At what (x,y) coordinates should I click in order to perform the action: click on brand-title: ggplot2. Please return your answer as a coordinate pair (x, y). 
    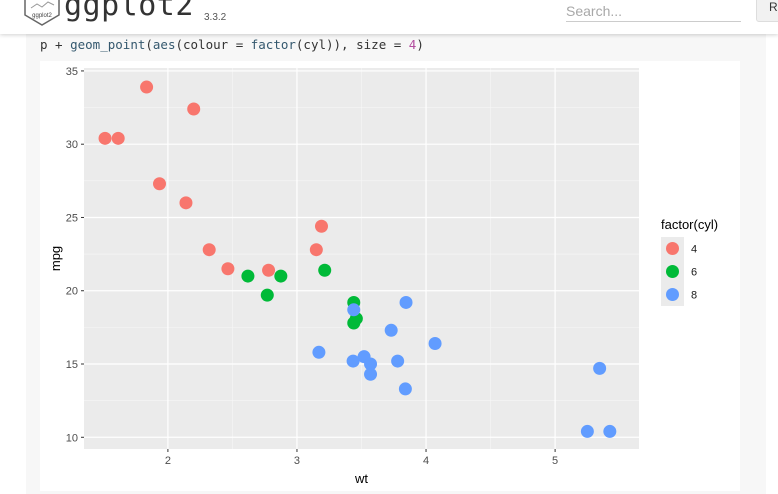
    Looking at the image, I should click on (129, 11).